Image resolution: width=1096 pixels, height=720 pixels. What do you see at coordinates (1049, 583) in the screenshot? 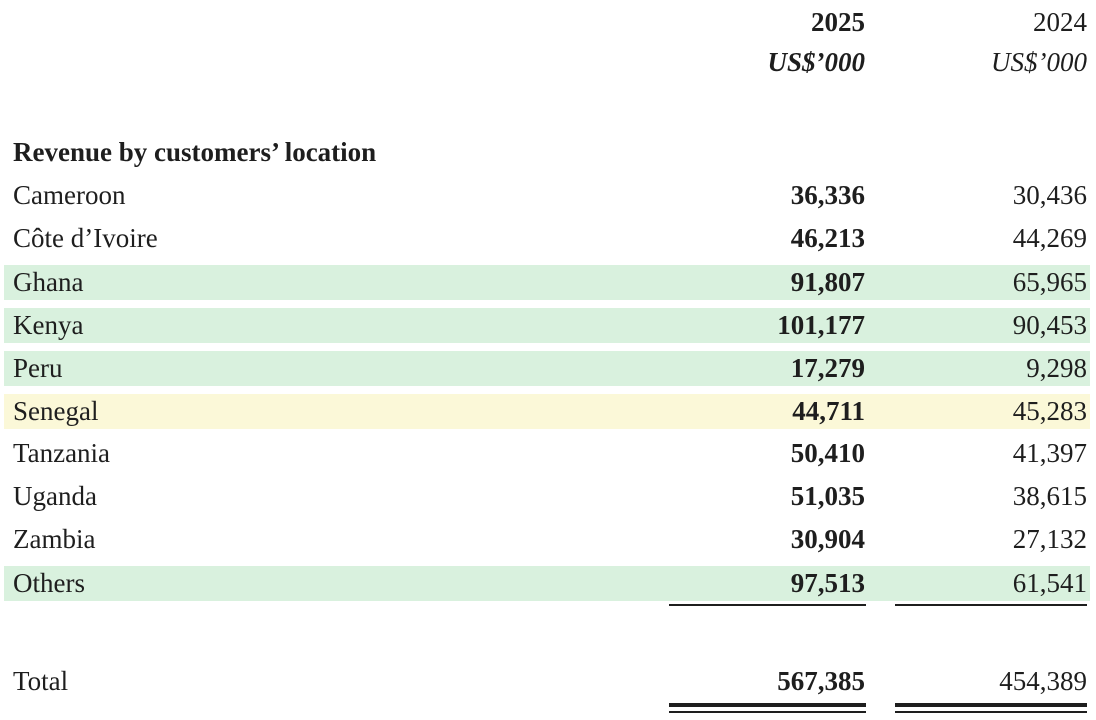
I see `row-value-2024: 61,541` at bounding box center [1049, 583].